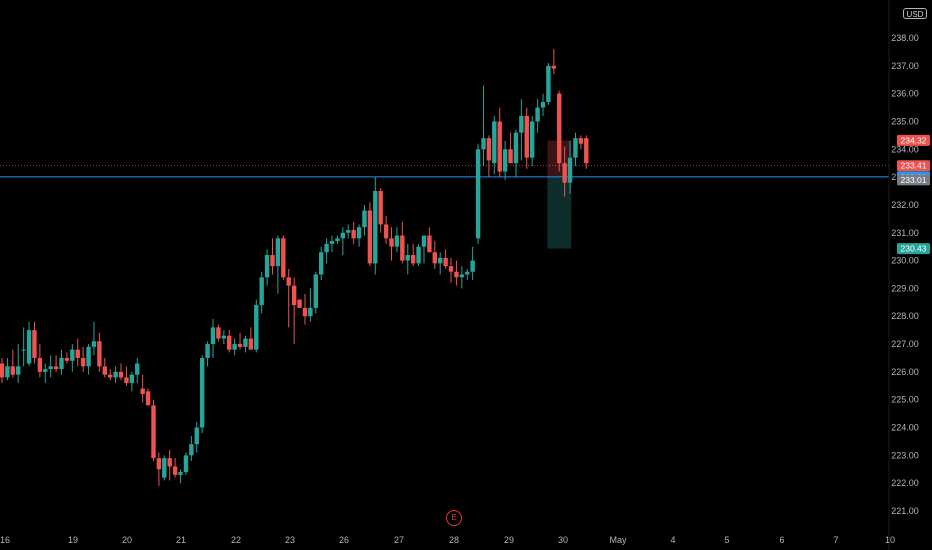 Image resolution: width=932 pixels, height=550 pixels. I want to click on price-badge-label: 230.43, so click(914, 249).